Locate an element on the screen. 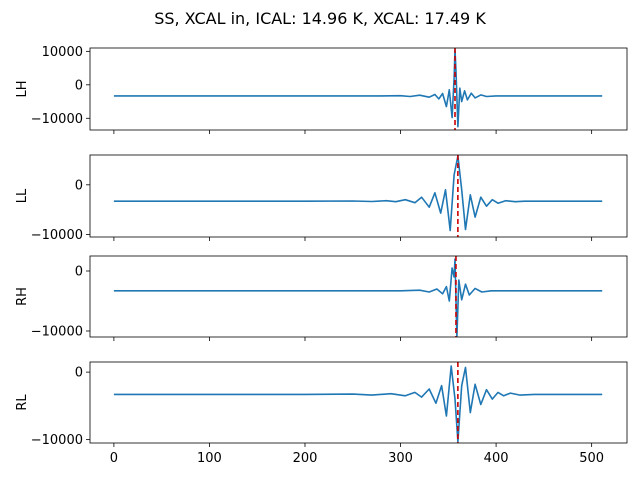 This screenshot has height=480, width=640. series-line-rl is located at coordinates (358, 404).